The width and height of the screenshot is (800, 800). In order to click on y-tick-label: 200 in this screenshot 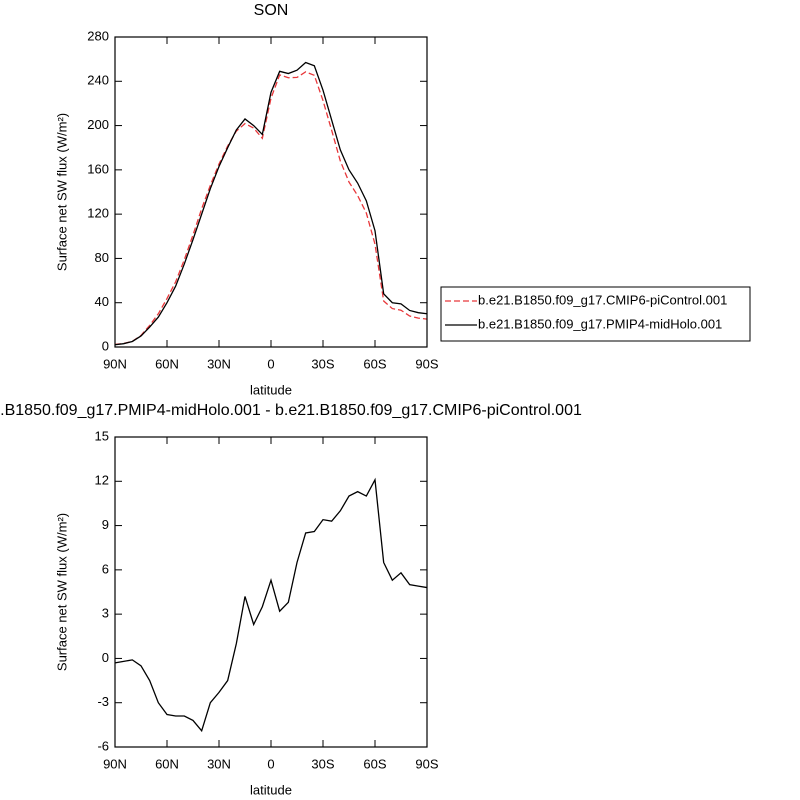, I will do `click(98, 124)`.